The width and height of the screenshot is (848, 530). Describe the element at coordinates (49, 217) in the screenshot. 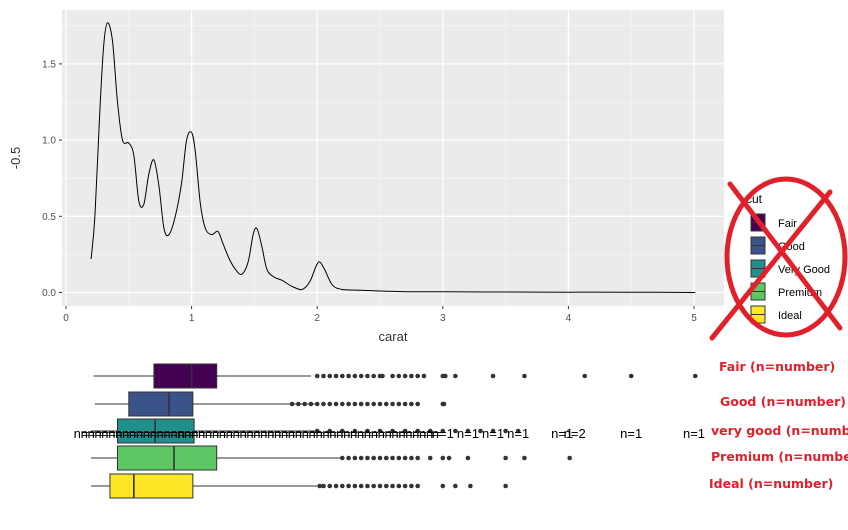

I see `y-tick-label: 0.5` at that location.